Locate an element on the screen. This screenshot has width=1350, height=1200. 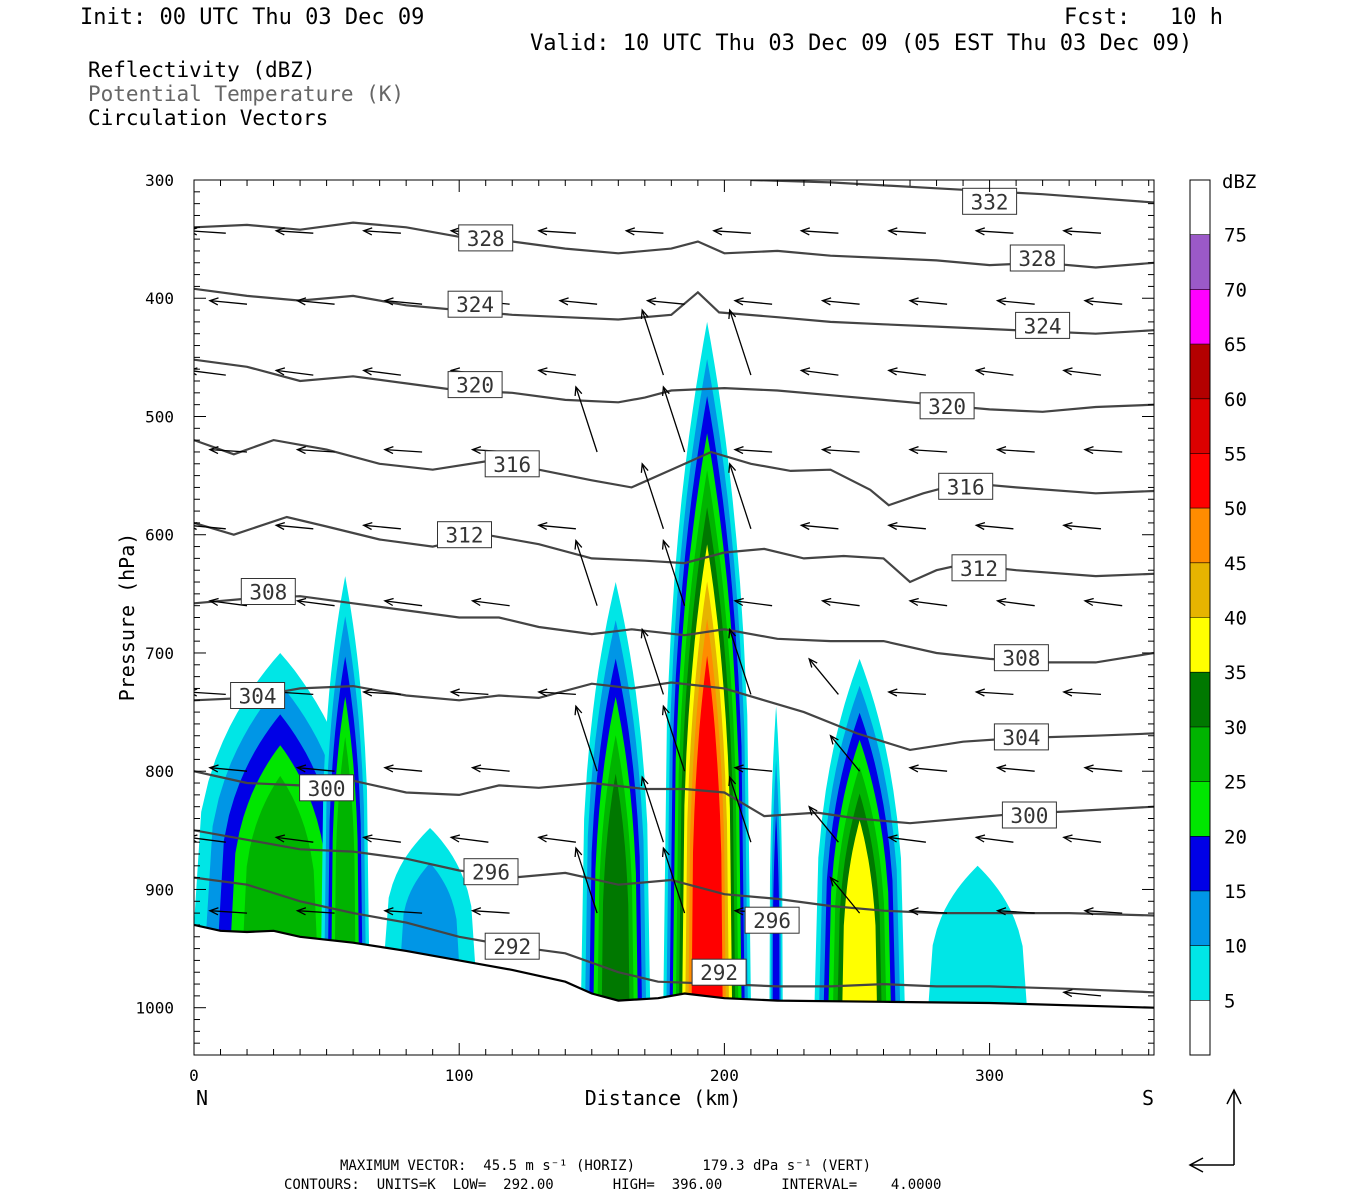
theta-contour-label: 320 is located at coordinates (475, 385).